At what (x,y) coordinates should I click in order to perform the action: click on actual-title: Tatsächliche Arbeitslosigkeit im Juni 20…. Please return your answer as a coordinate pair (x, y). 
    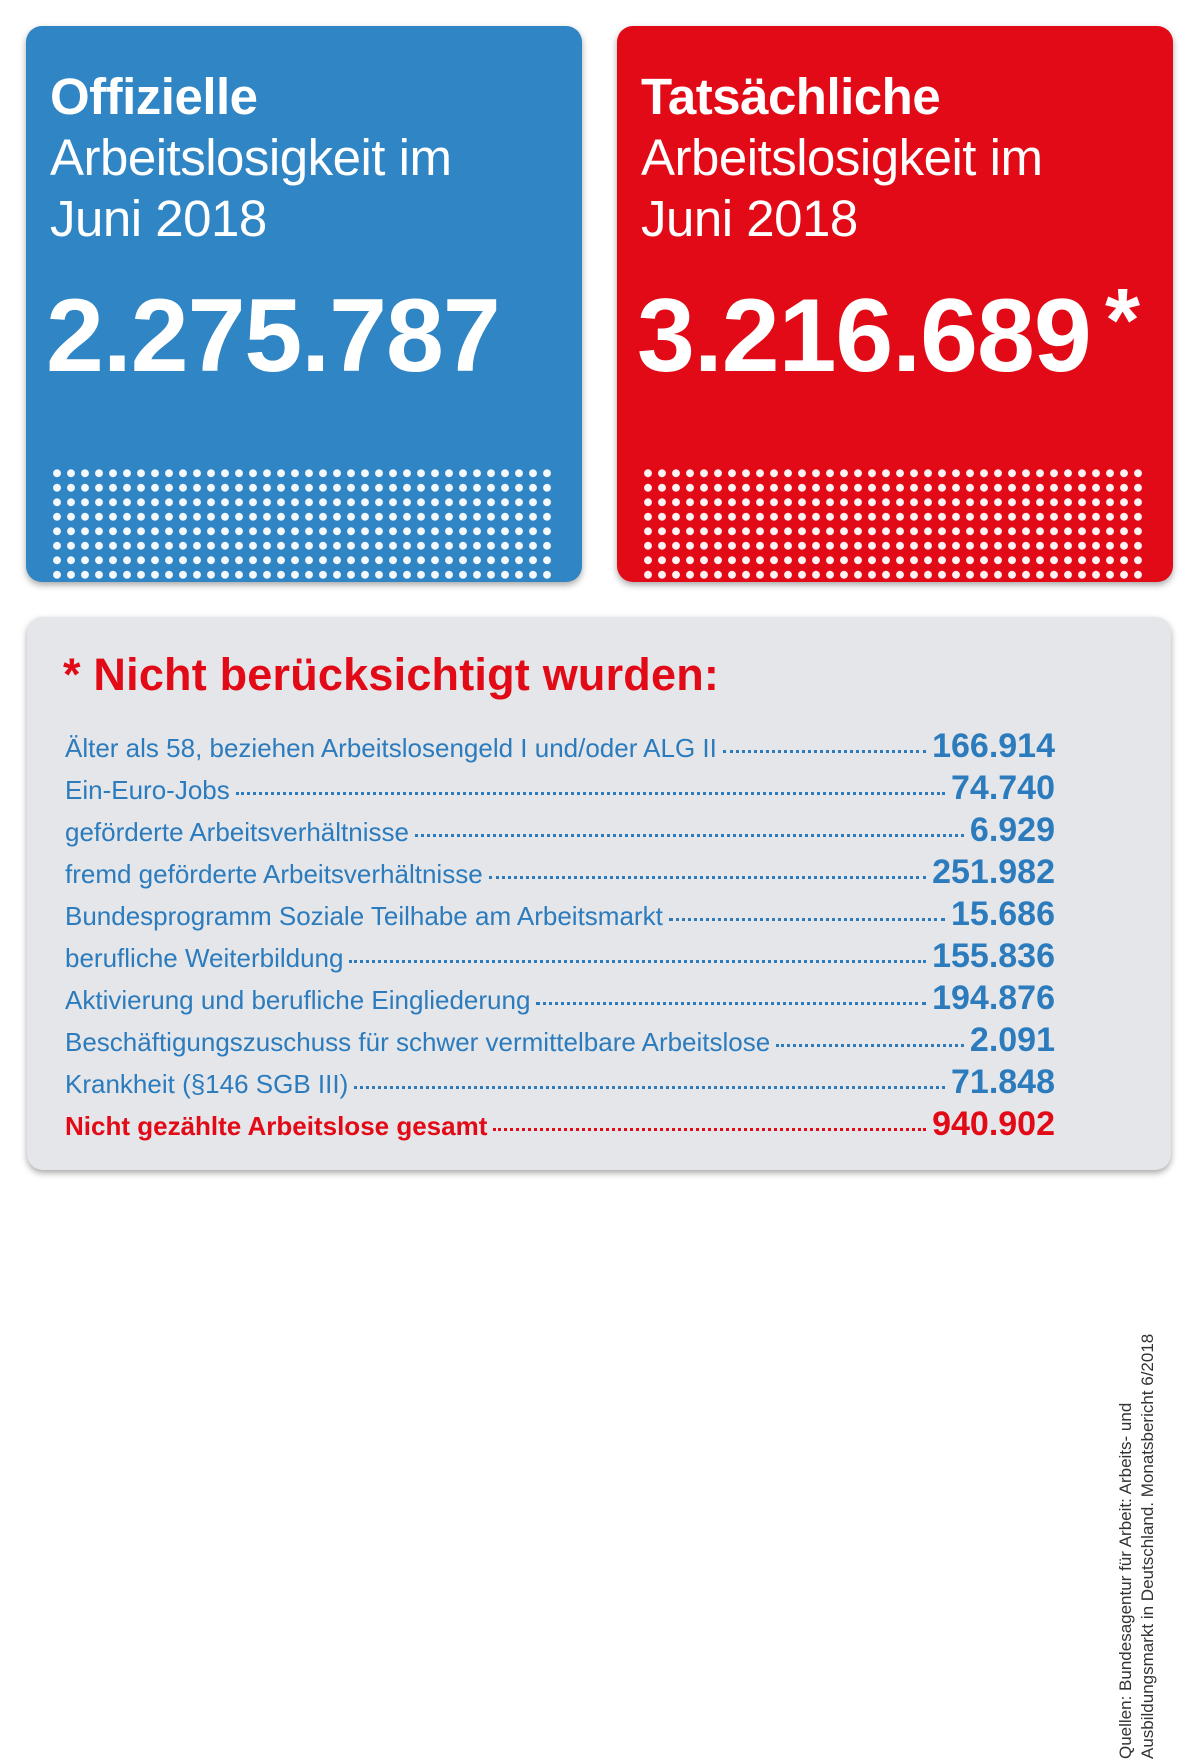
    Looking at the image, I should click on (901, 157).